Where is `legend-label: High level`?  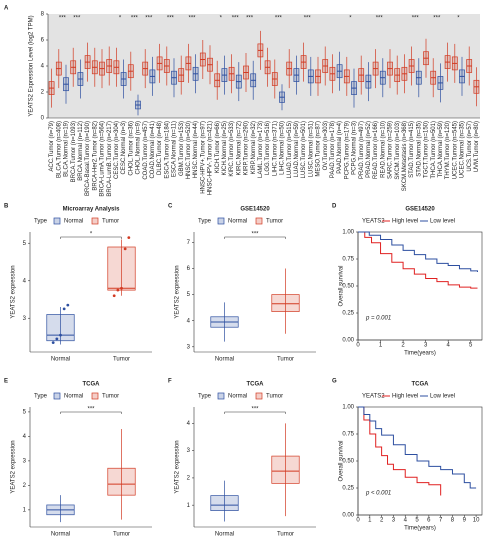 legend-label: High level is located at coordinates (405, 222).